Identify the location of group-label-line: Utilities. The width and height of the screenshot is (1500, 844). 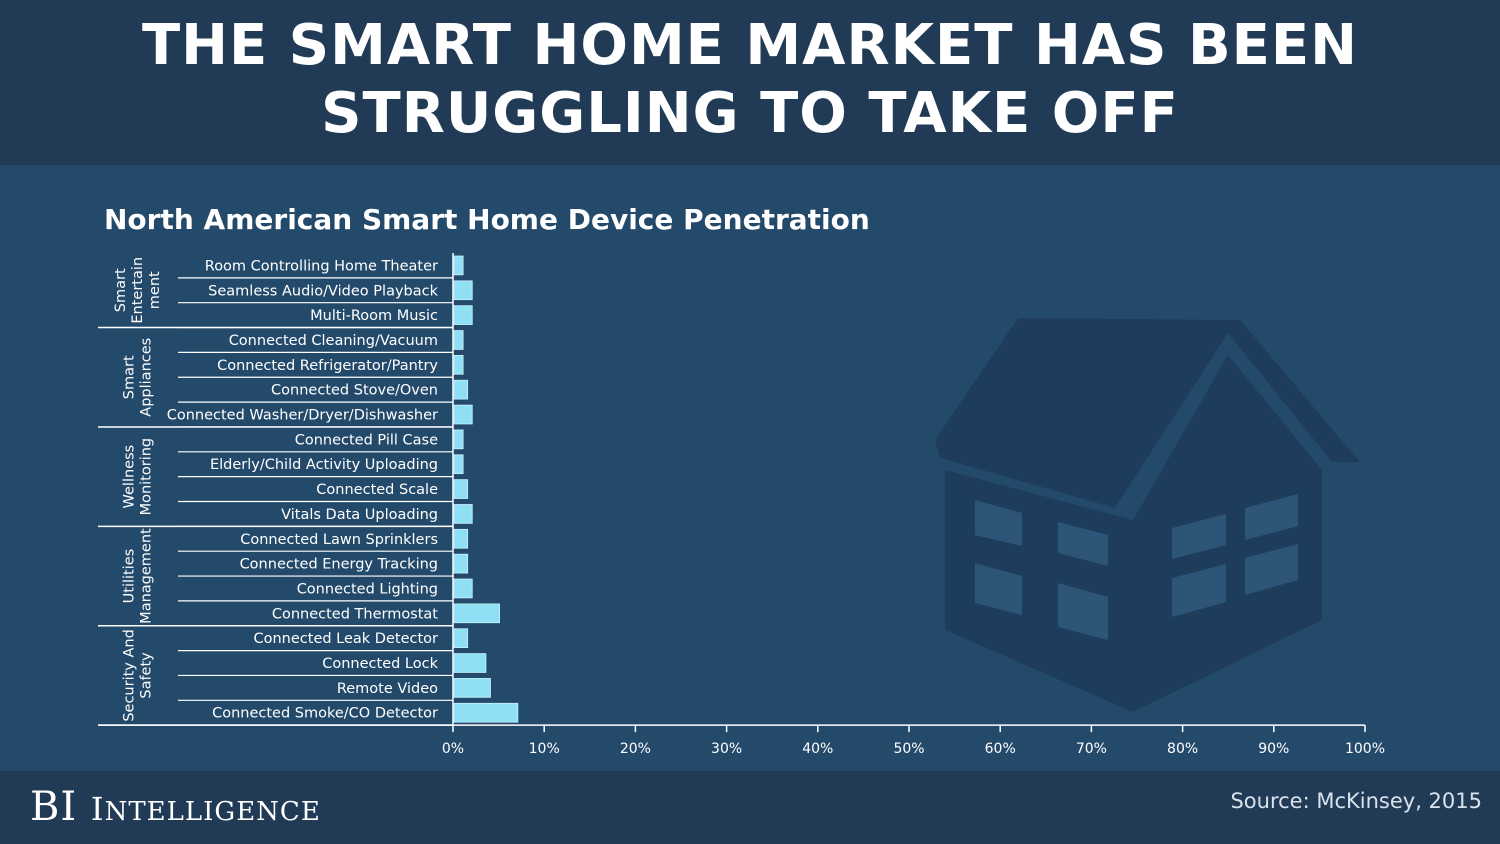
(130, 576).